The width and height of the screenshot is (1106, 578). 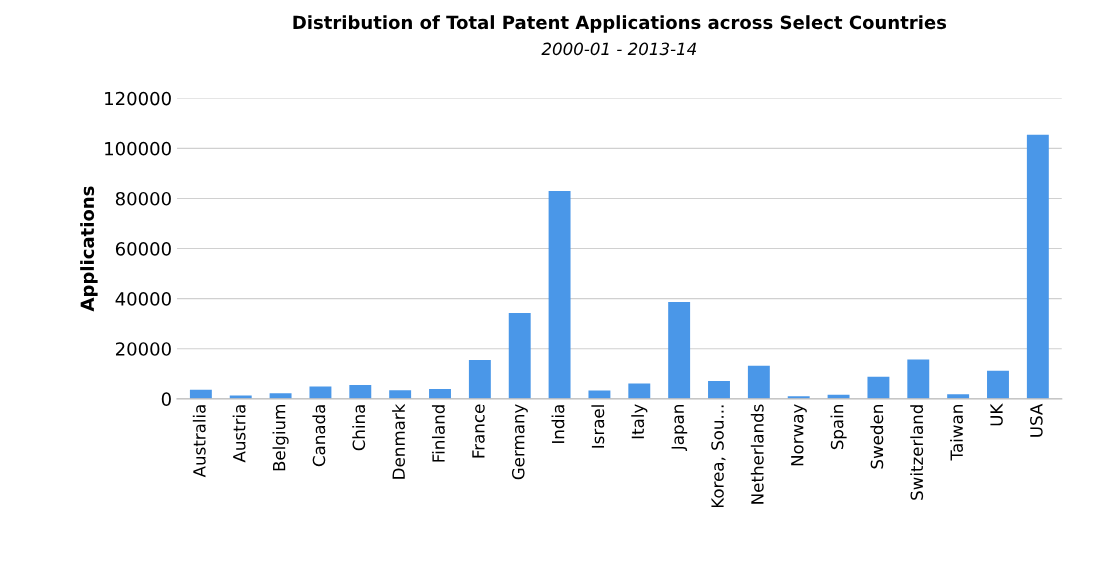 I want to click on x-tick-label: Austria, so click(x=239, y=434).